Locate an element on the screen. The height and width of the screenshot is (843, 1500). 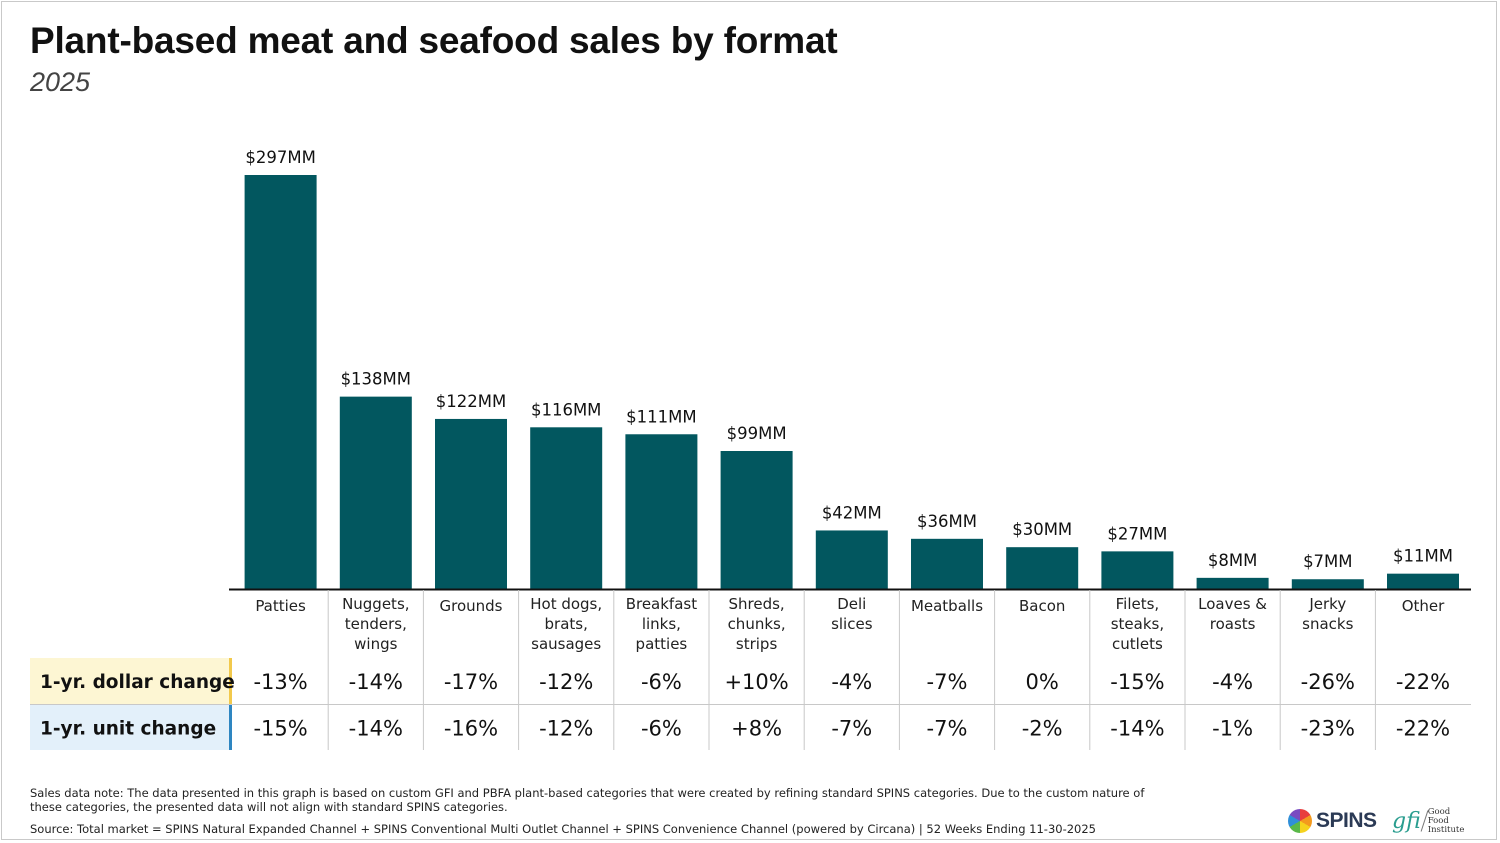
category-label: Hot dogs, brats, sausages is located at coordinates (566, 624).